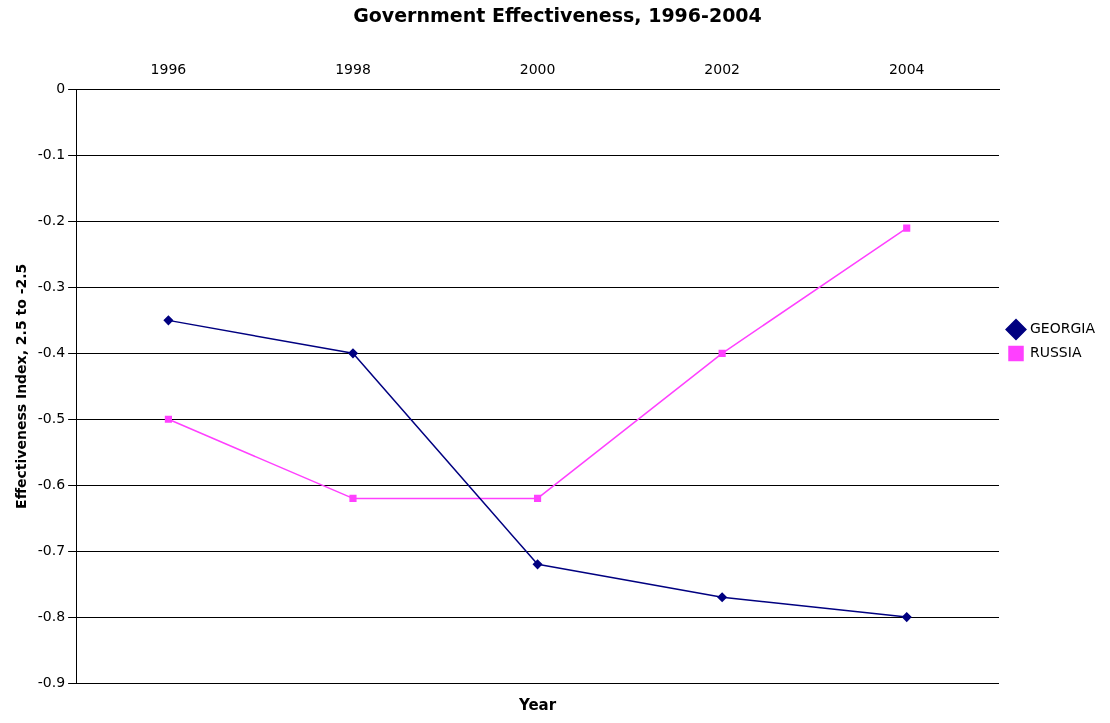  Describe the element at coordinates (537, 705) in the screenshot. I see `x-axis-title: Year` at that location.